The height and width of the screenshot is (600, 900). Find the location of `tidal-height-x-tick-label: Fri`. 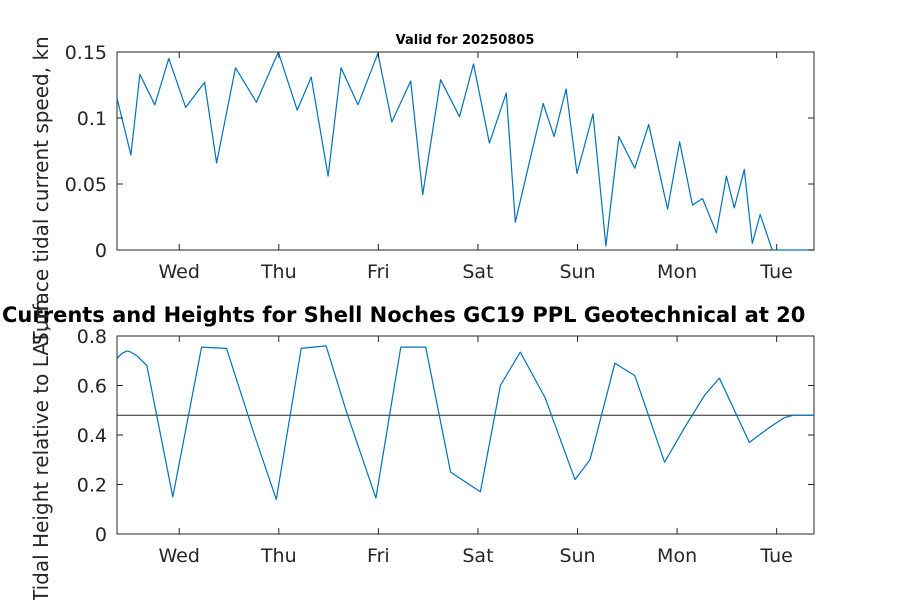

tidal-height-x-tick-label: Fri is located at coordinates (378, 556).